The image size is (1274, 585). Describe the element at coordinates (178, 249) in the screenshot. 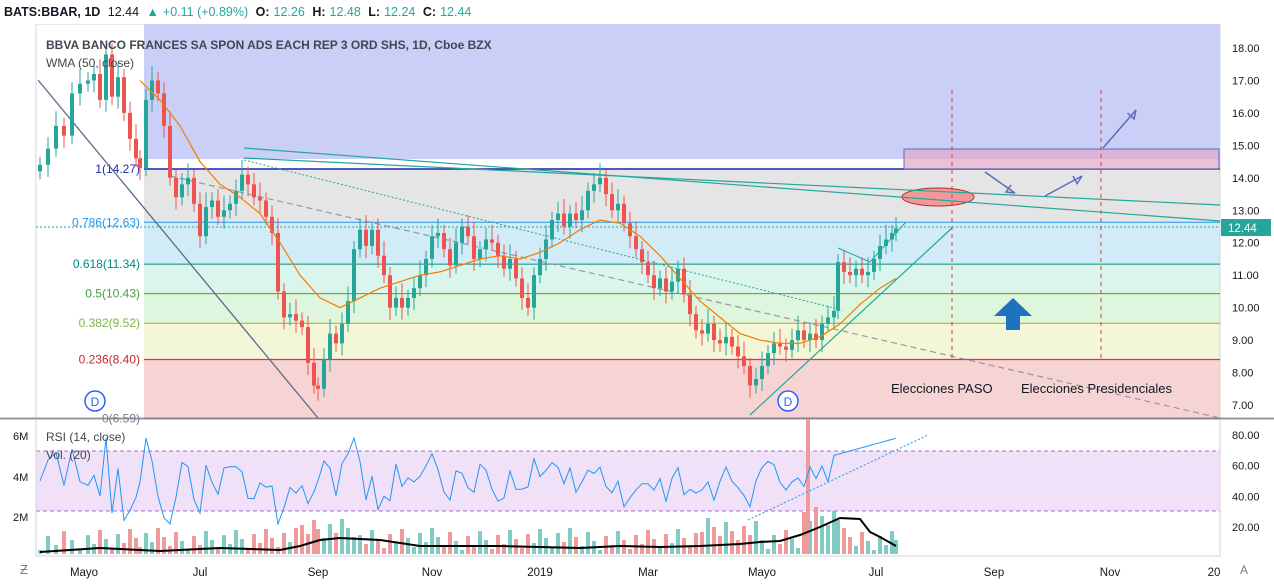

I see `downtrend-line` at that location.